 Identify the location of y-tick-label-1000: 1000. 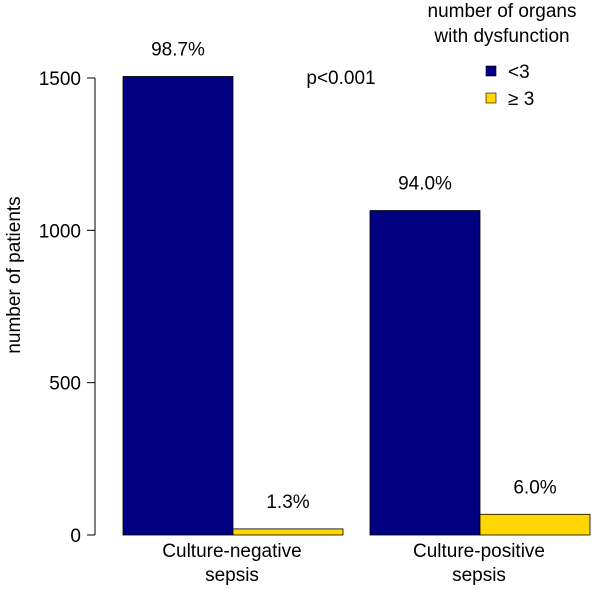
(60, 231).